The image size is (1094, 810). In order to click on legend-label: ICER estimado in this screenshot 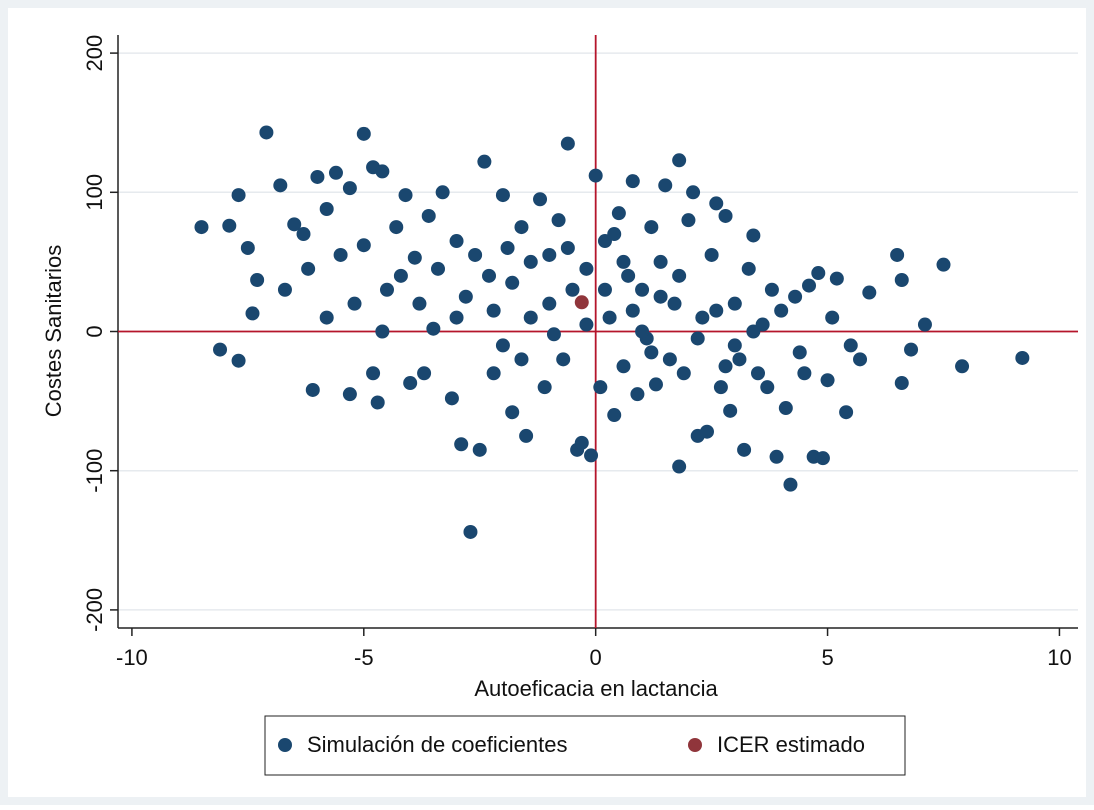, I will do `click(791, 744)`.